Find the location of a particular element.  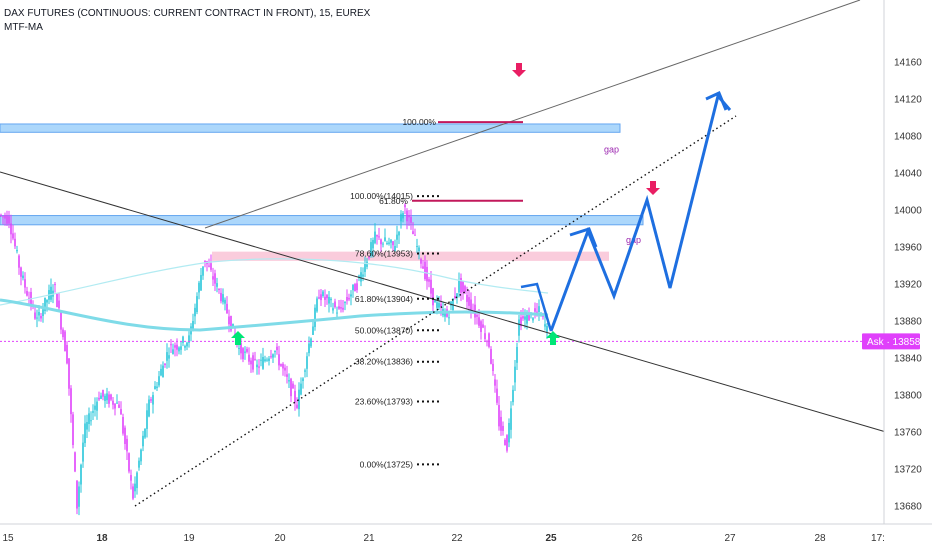

time-tick-label: 26 is located at coordinates (637, 538).